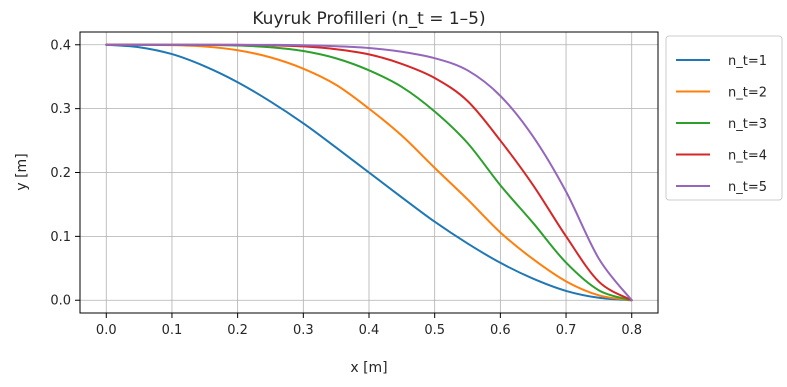 Image resolution: width=787 pixels, height=387 pixels. I want to click on x-tick-label: 0.1, so click(172, 330).